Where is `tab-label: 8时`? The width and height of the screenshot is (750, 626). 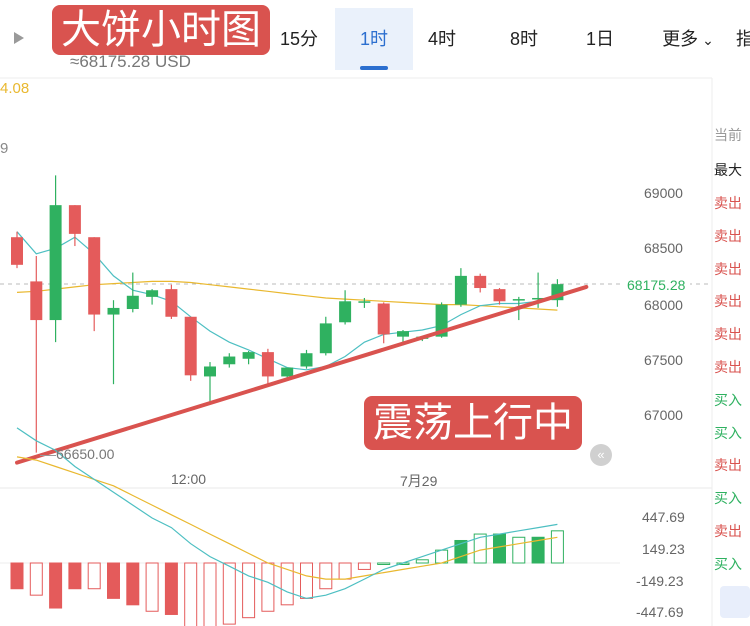
tab-label: 8时 is located at coordinates (523, 39).